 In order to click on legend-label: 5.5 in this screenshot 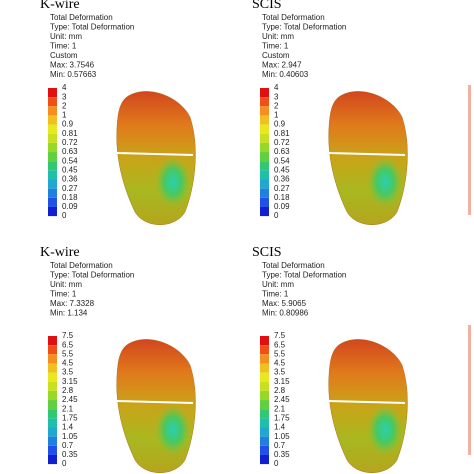, I will do `click(280, 353)`.